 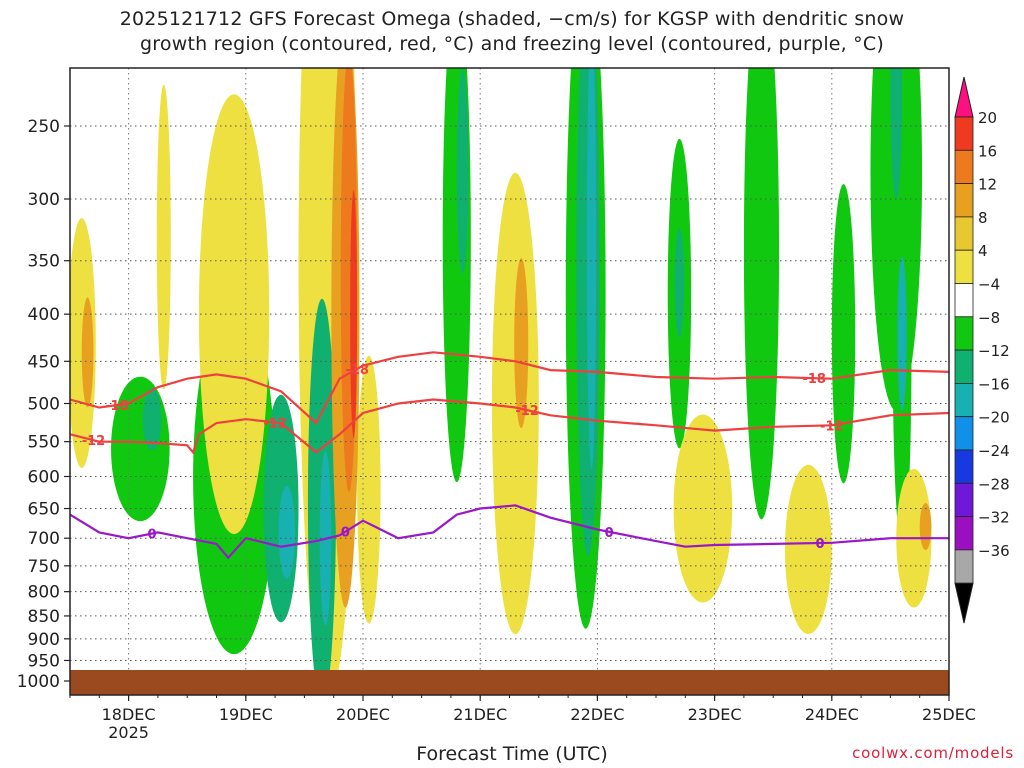 I want to click on dgz-top-contour, so click(x=509, y=388).